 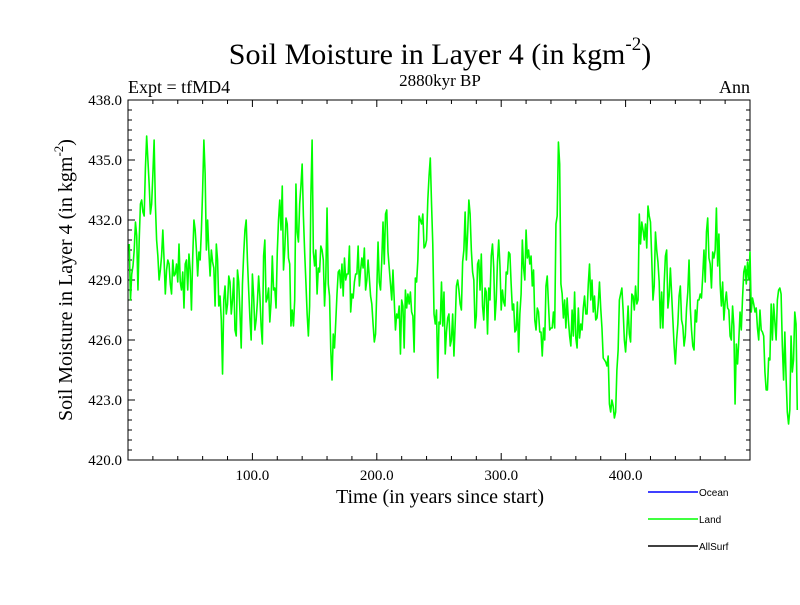 What do you see at coordinates (626, 476) in the screenshot?
I see `x-tick-label: 400.0` at bounding box center [626, 476].